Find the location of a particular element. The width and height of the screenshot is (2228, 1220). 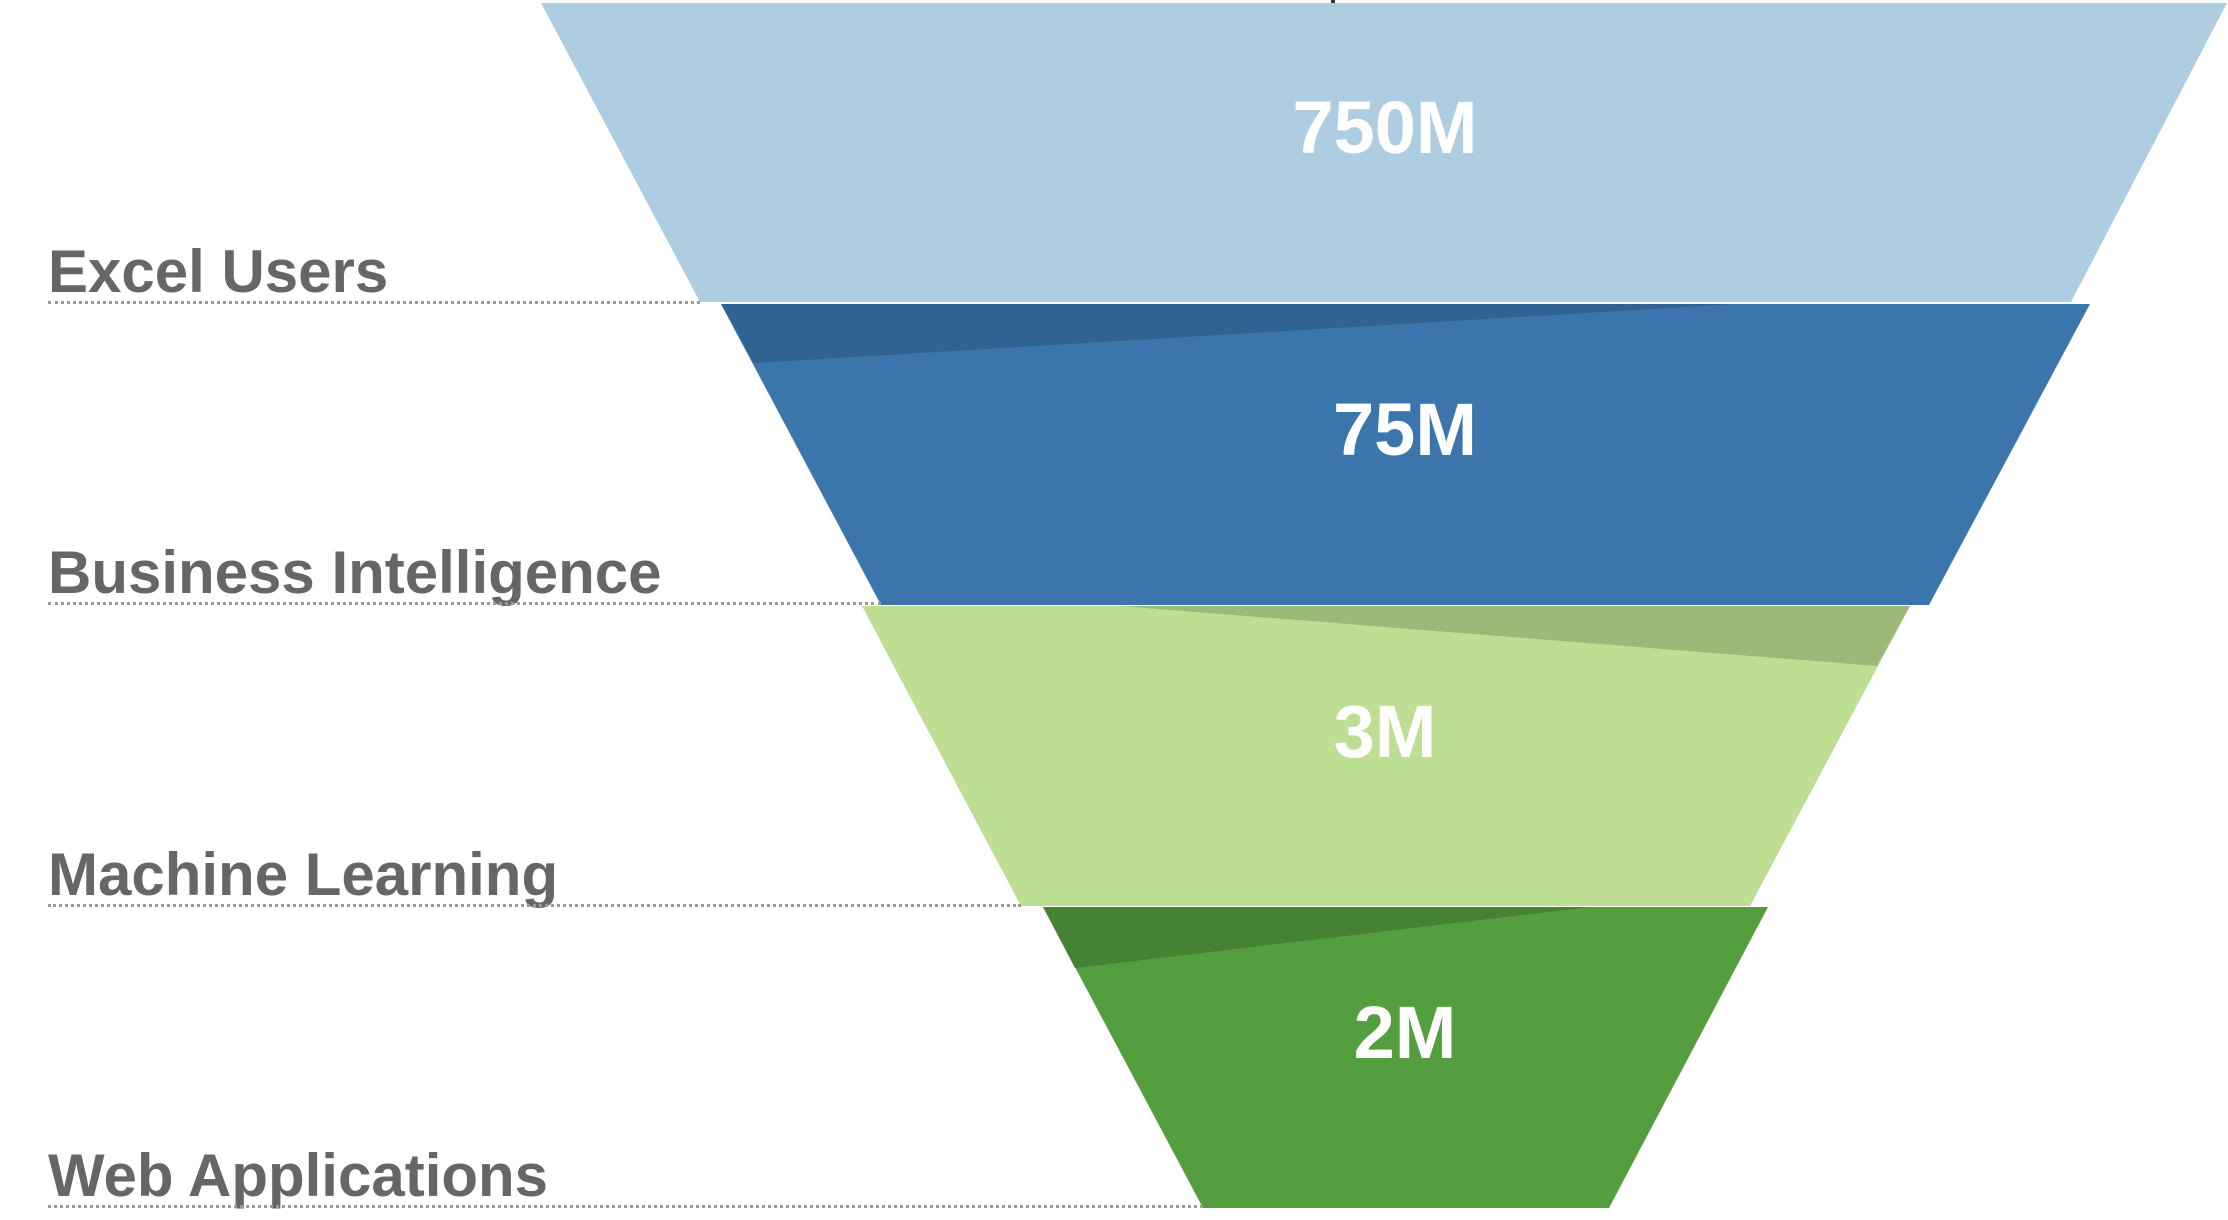

funnel-segment-machine-learning is located at coordinates (1386, 756).